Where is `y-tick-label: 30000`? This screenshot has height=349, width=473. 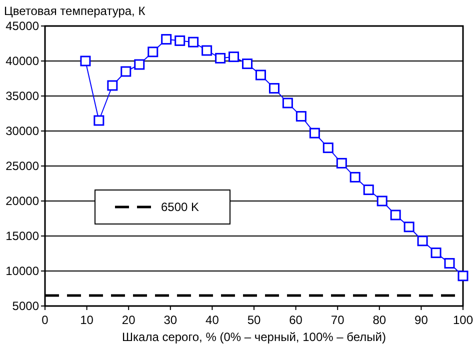
y-tick-label: 30000 is located at coordinates (23, 131).